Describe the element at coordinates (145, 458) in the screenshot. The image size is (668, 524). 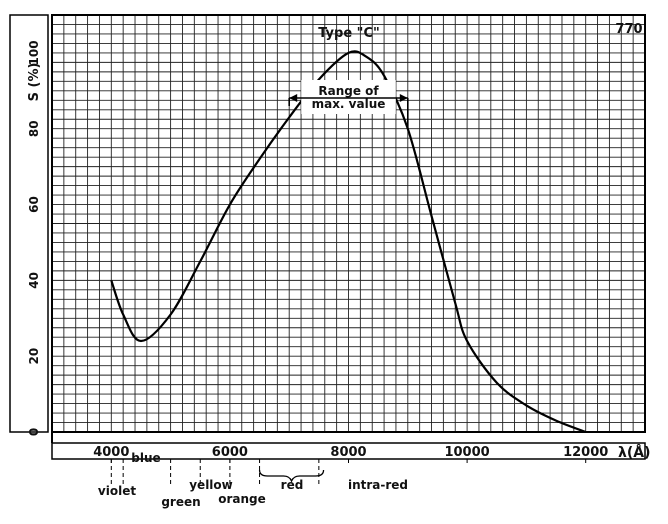
I see `band-label-blue: blue` at that location.